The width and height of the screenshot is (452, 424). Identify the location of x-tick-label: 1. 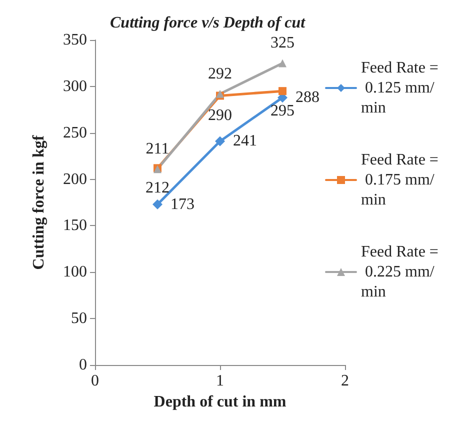
(220, 381).